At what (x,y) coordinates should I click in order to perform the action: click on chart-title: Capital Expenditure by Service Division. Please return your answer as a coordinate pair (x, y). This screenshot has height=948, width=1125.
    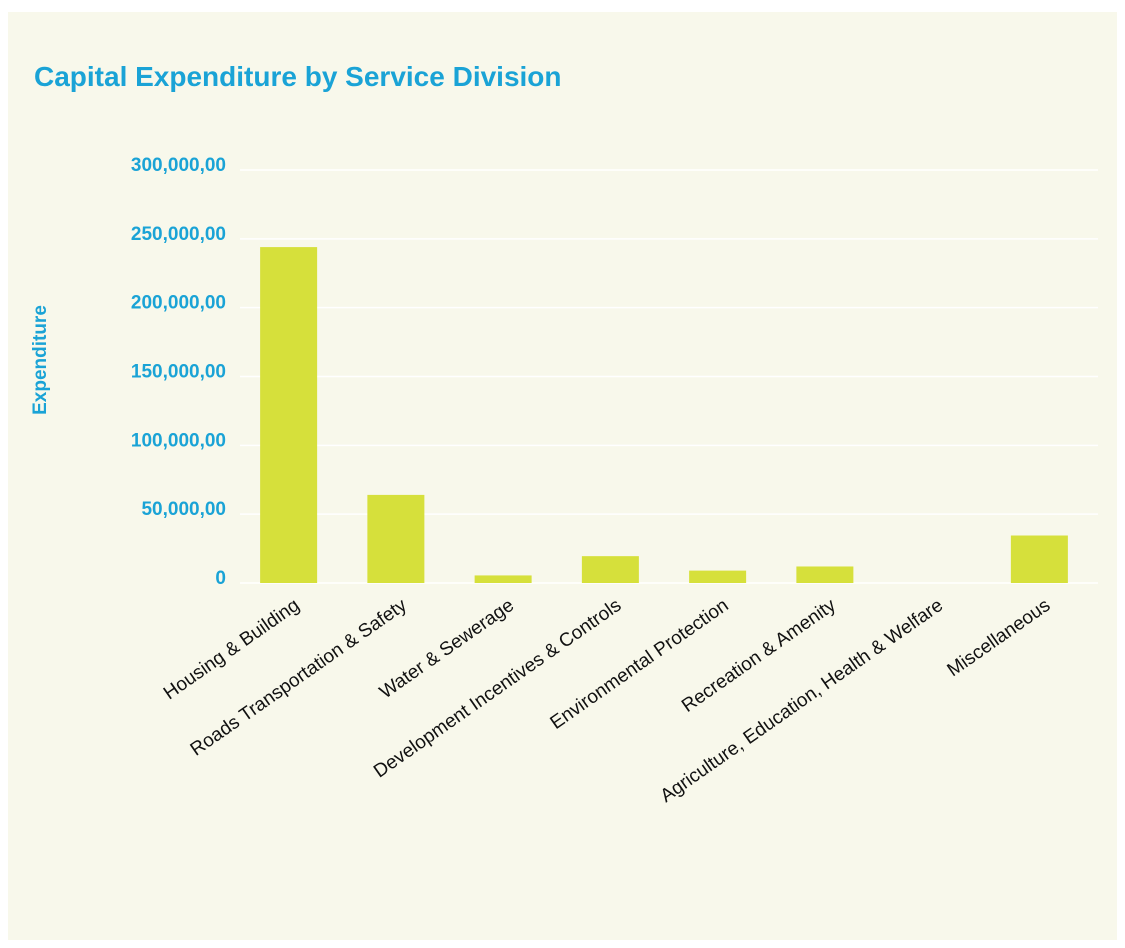
    Looking at the image, I should click on (298, 76).